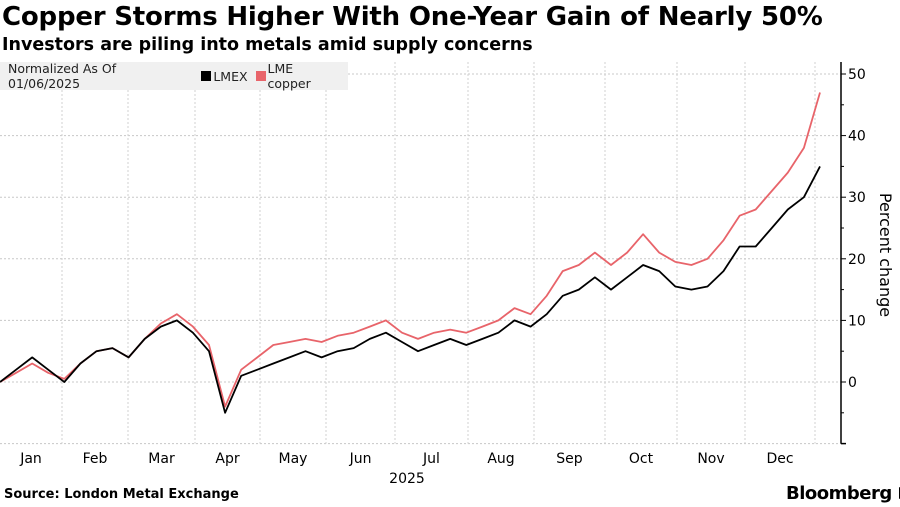 The height and width of the screenshot is (507, 900). Describe the element at coordinates (857, 75) in the screenshot. I see `y-tick-label: 50` at that location.